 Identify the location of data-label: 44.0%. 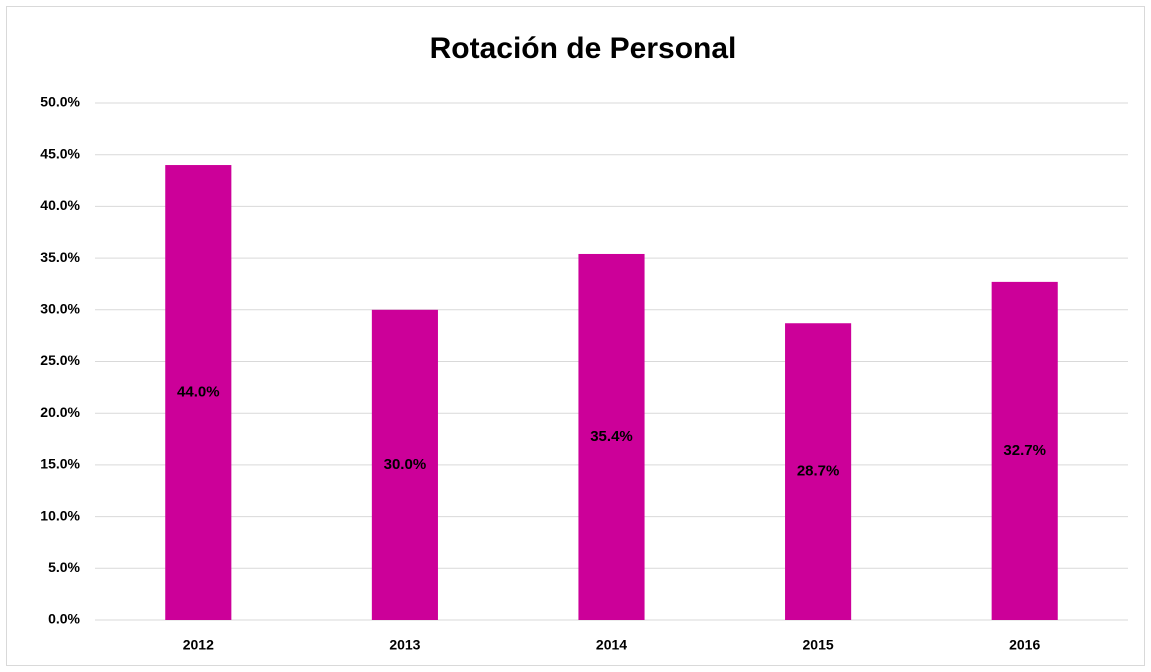
(198, 391).